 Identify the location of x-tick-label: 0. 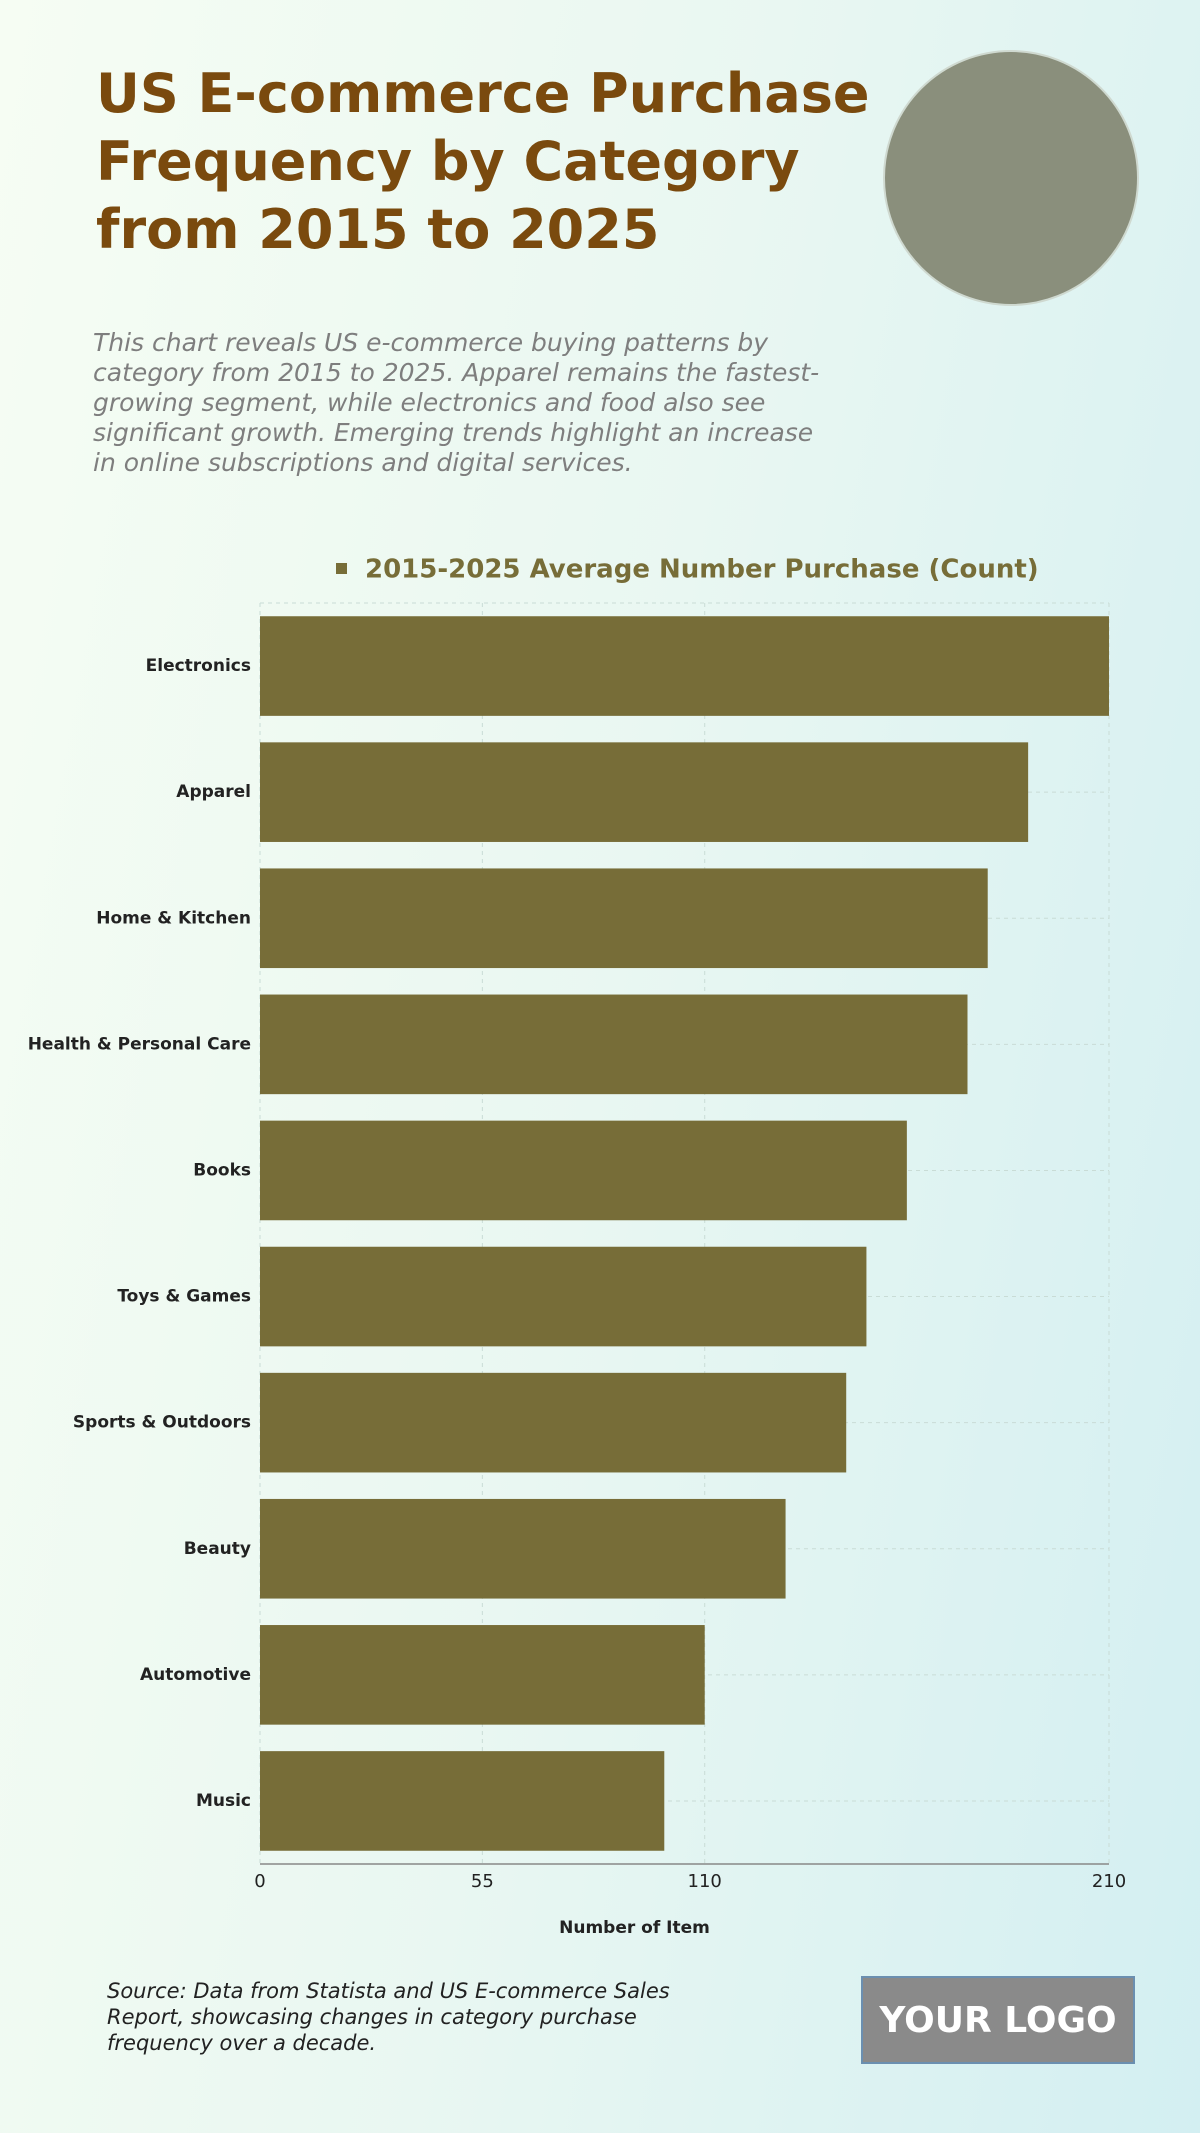
(259, 1881).